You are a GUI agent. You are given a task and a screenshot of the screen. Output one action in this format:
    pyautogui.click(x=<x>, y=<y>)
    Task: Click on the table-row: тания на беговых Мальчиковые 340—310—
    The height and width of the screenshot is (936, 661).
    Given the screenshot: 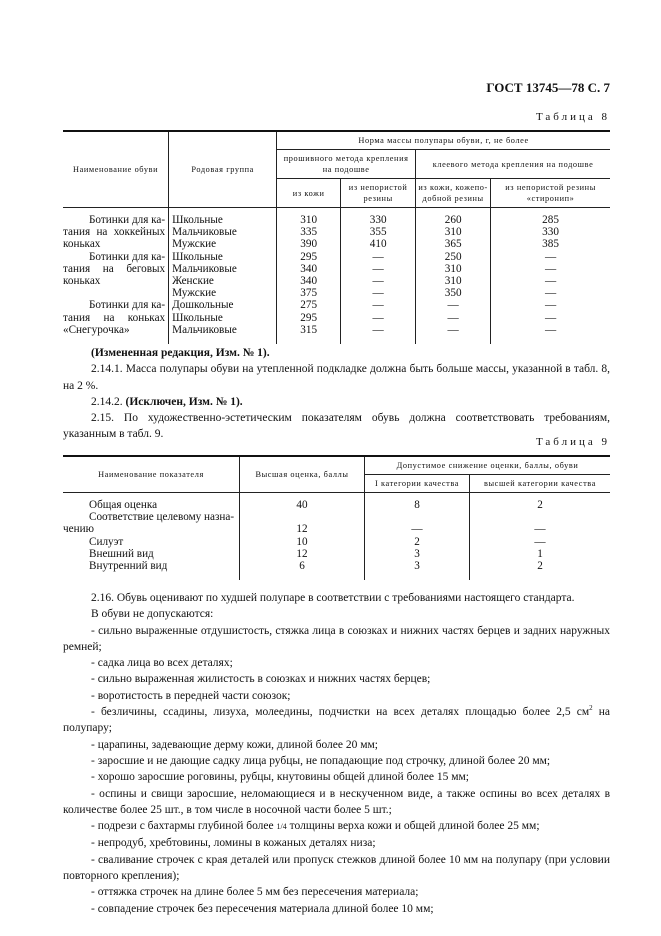 What is the action you would take?
    pyautogui.click(x=336, y=269)
    